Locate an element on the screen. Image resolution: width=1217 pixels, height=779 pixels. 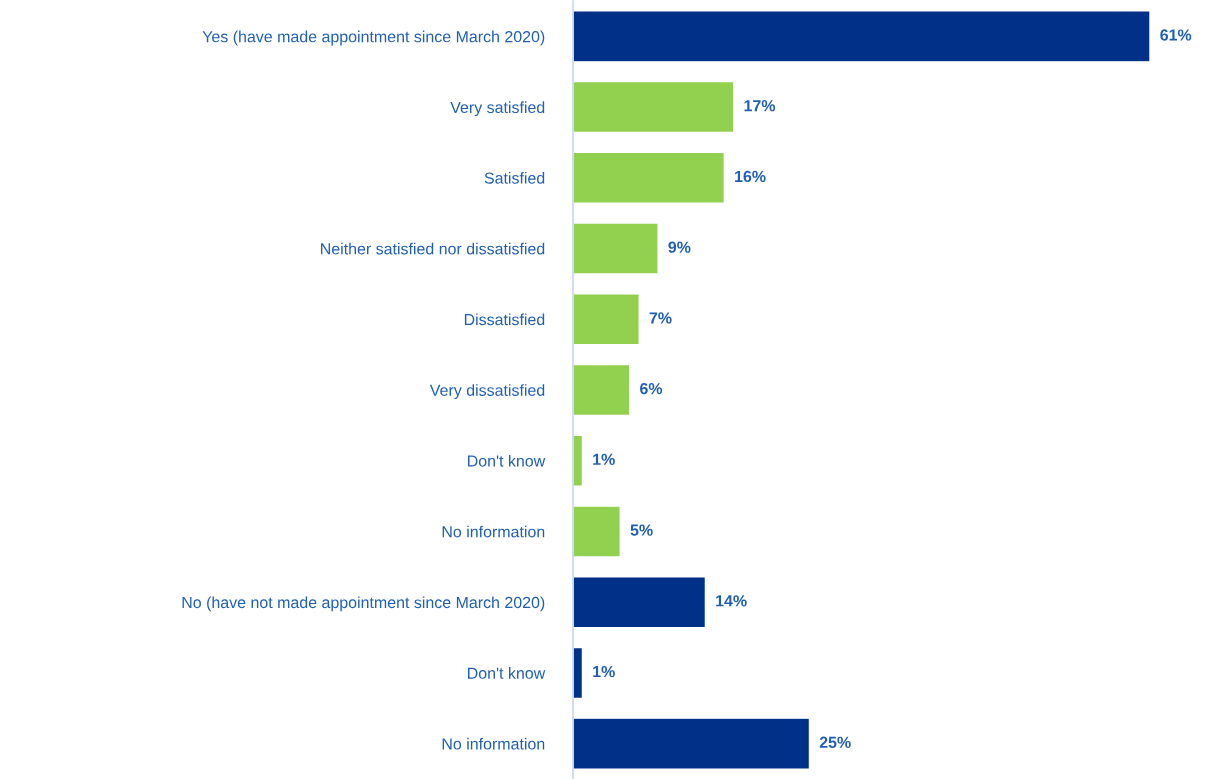
data-label: 16% is located at coordinates (750, 176).